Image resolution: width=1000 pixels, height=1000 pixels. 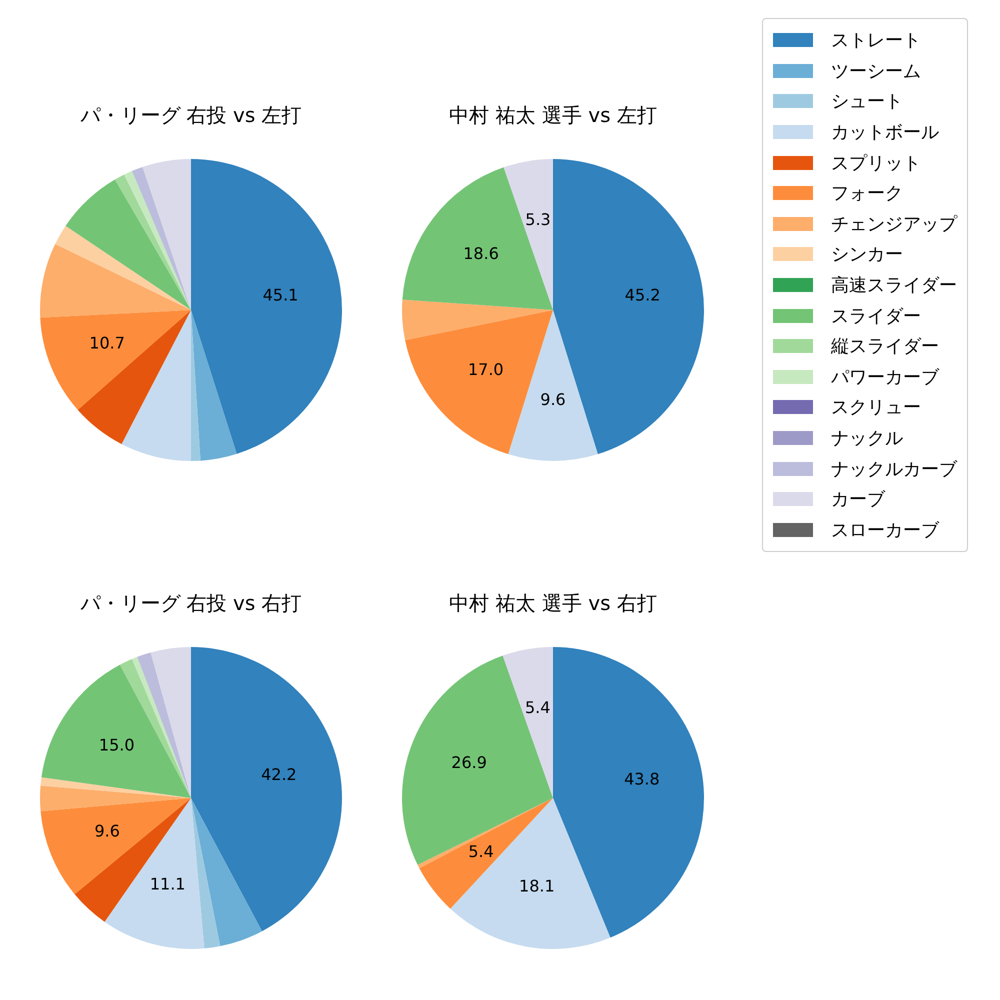 What do you see at coordinates (876, 40) in the screenshot?
I see `legend-label: ストレート` at bounding box center [876, 40].